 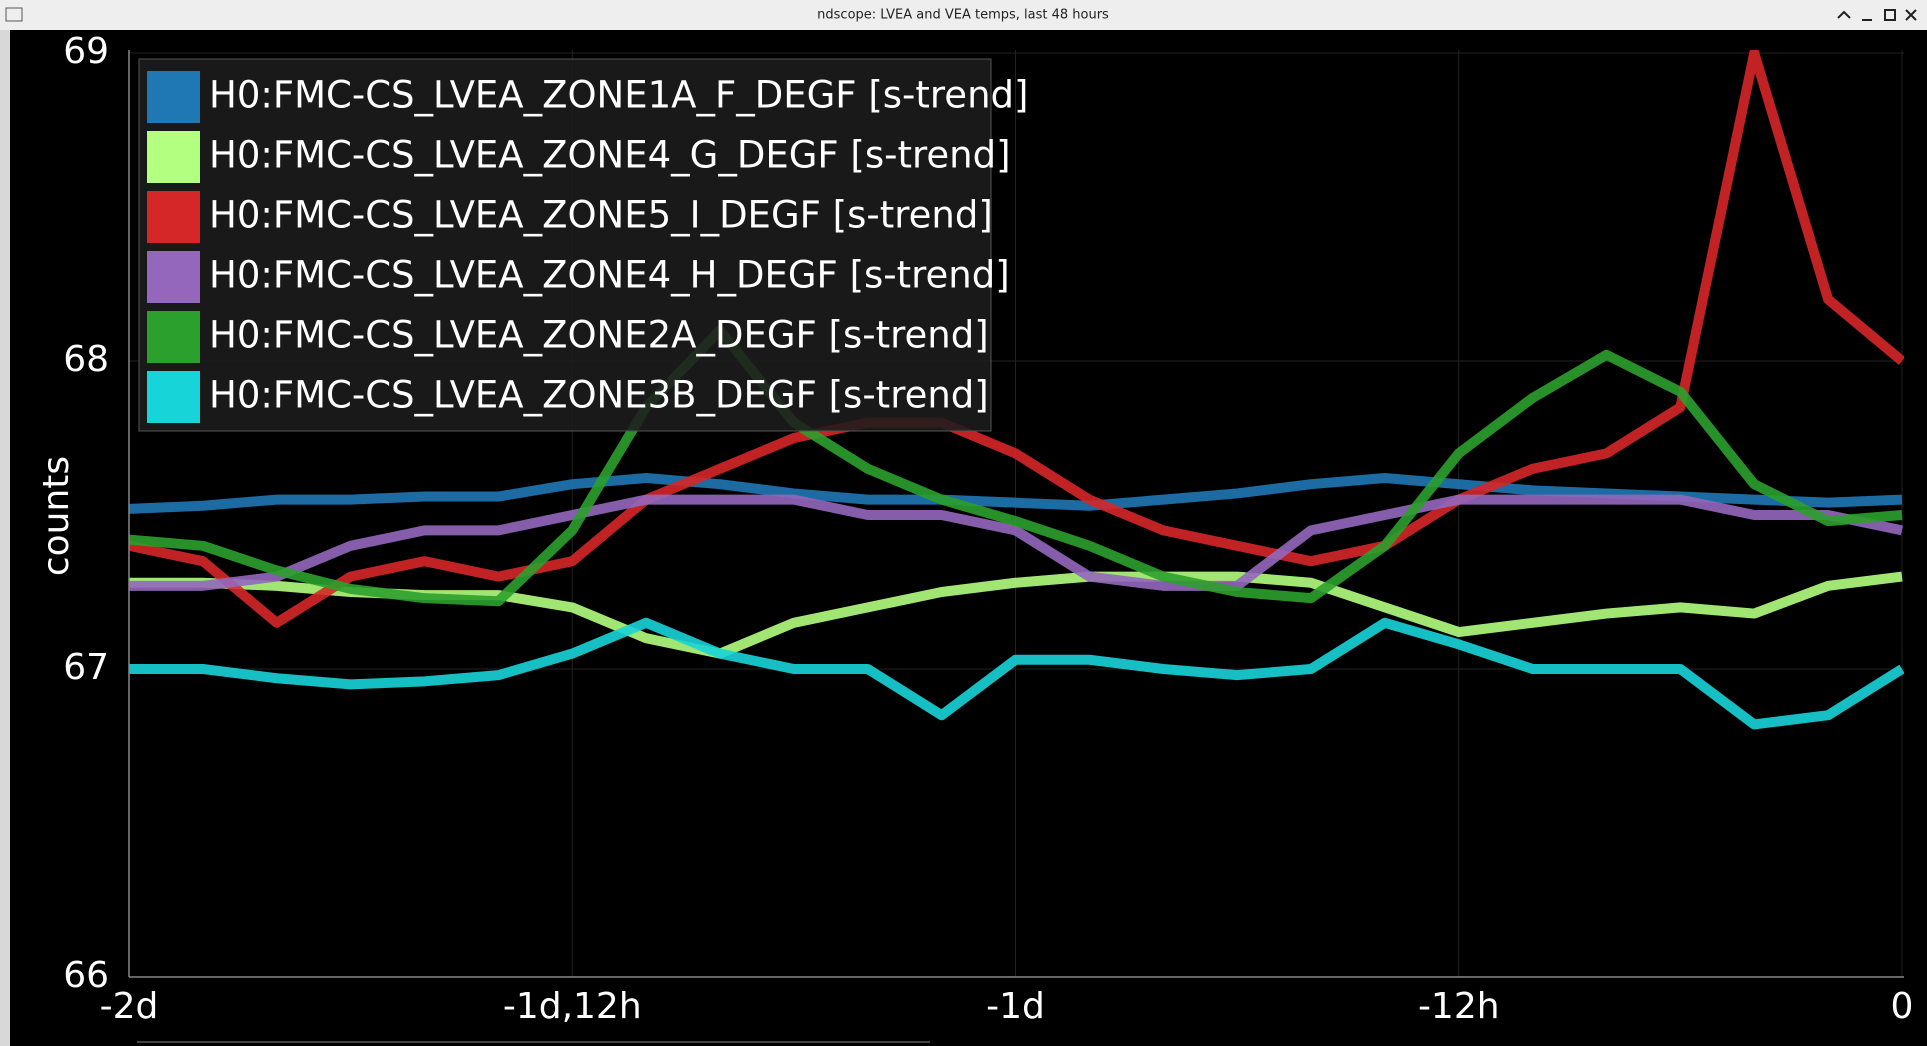 I want to click on legend-label: H0:FMC-CS_LVEA_ZONE5_I_DEGF [s-trend], so click(x=601, y=215).